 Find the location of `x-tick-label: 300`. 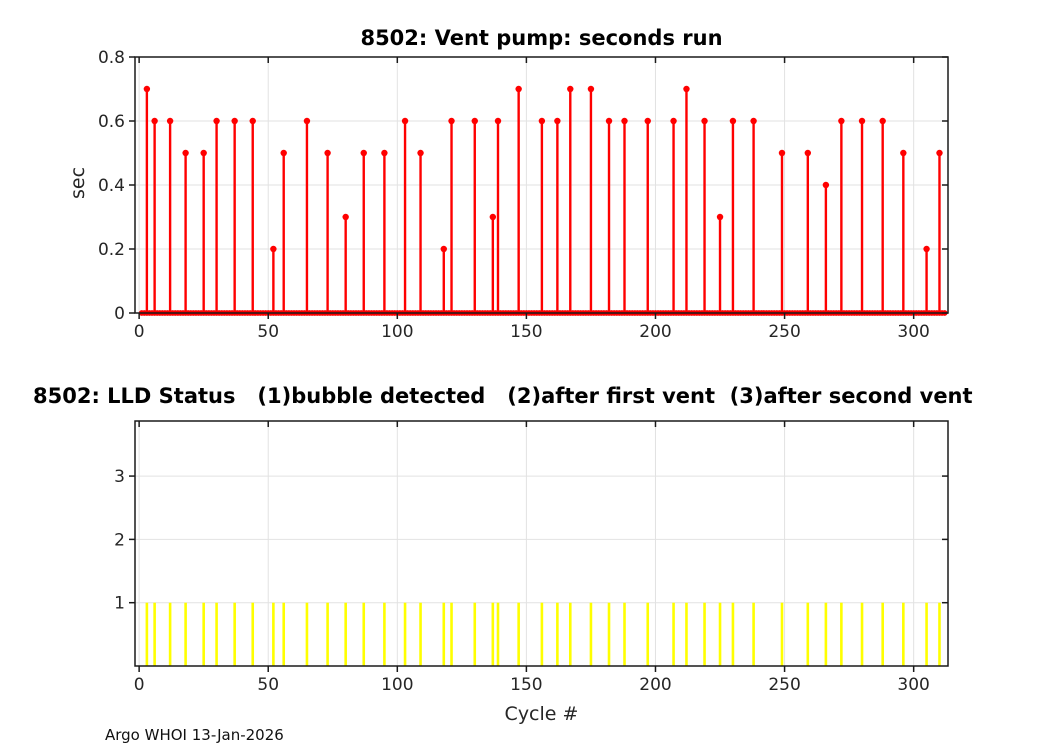

x-tick-label: 300 is located at coordinates (913, 332).